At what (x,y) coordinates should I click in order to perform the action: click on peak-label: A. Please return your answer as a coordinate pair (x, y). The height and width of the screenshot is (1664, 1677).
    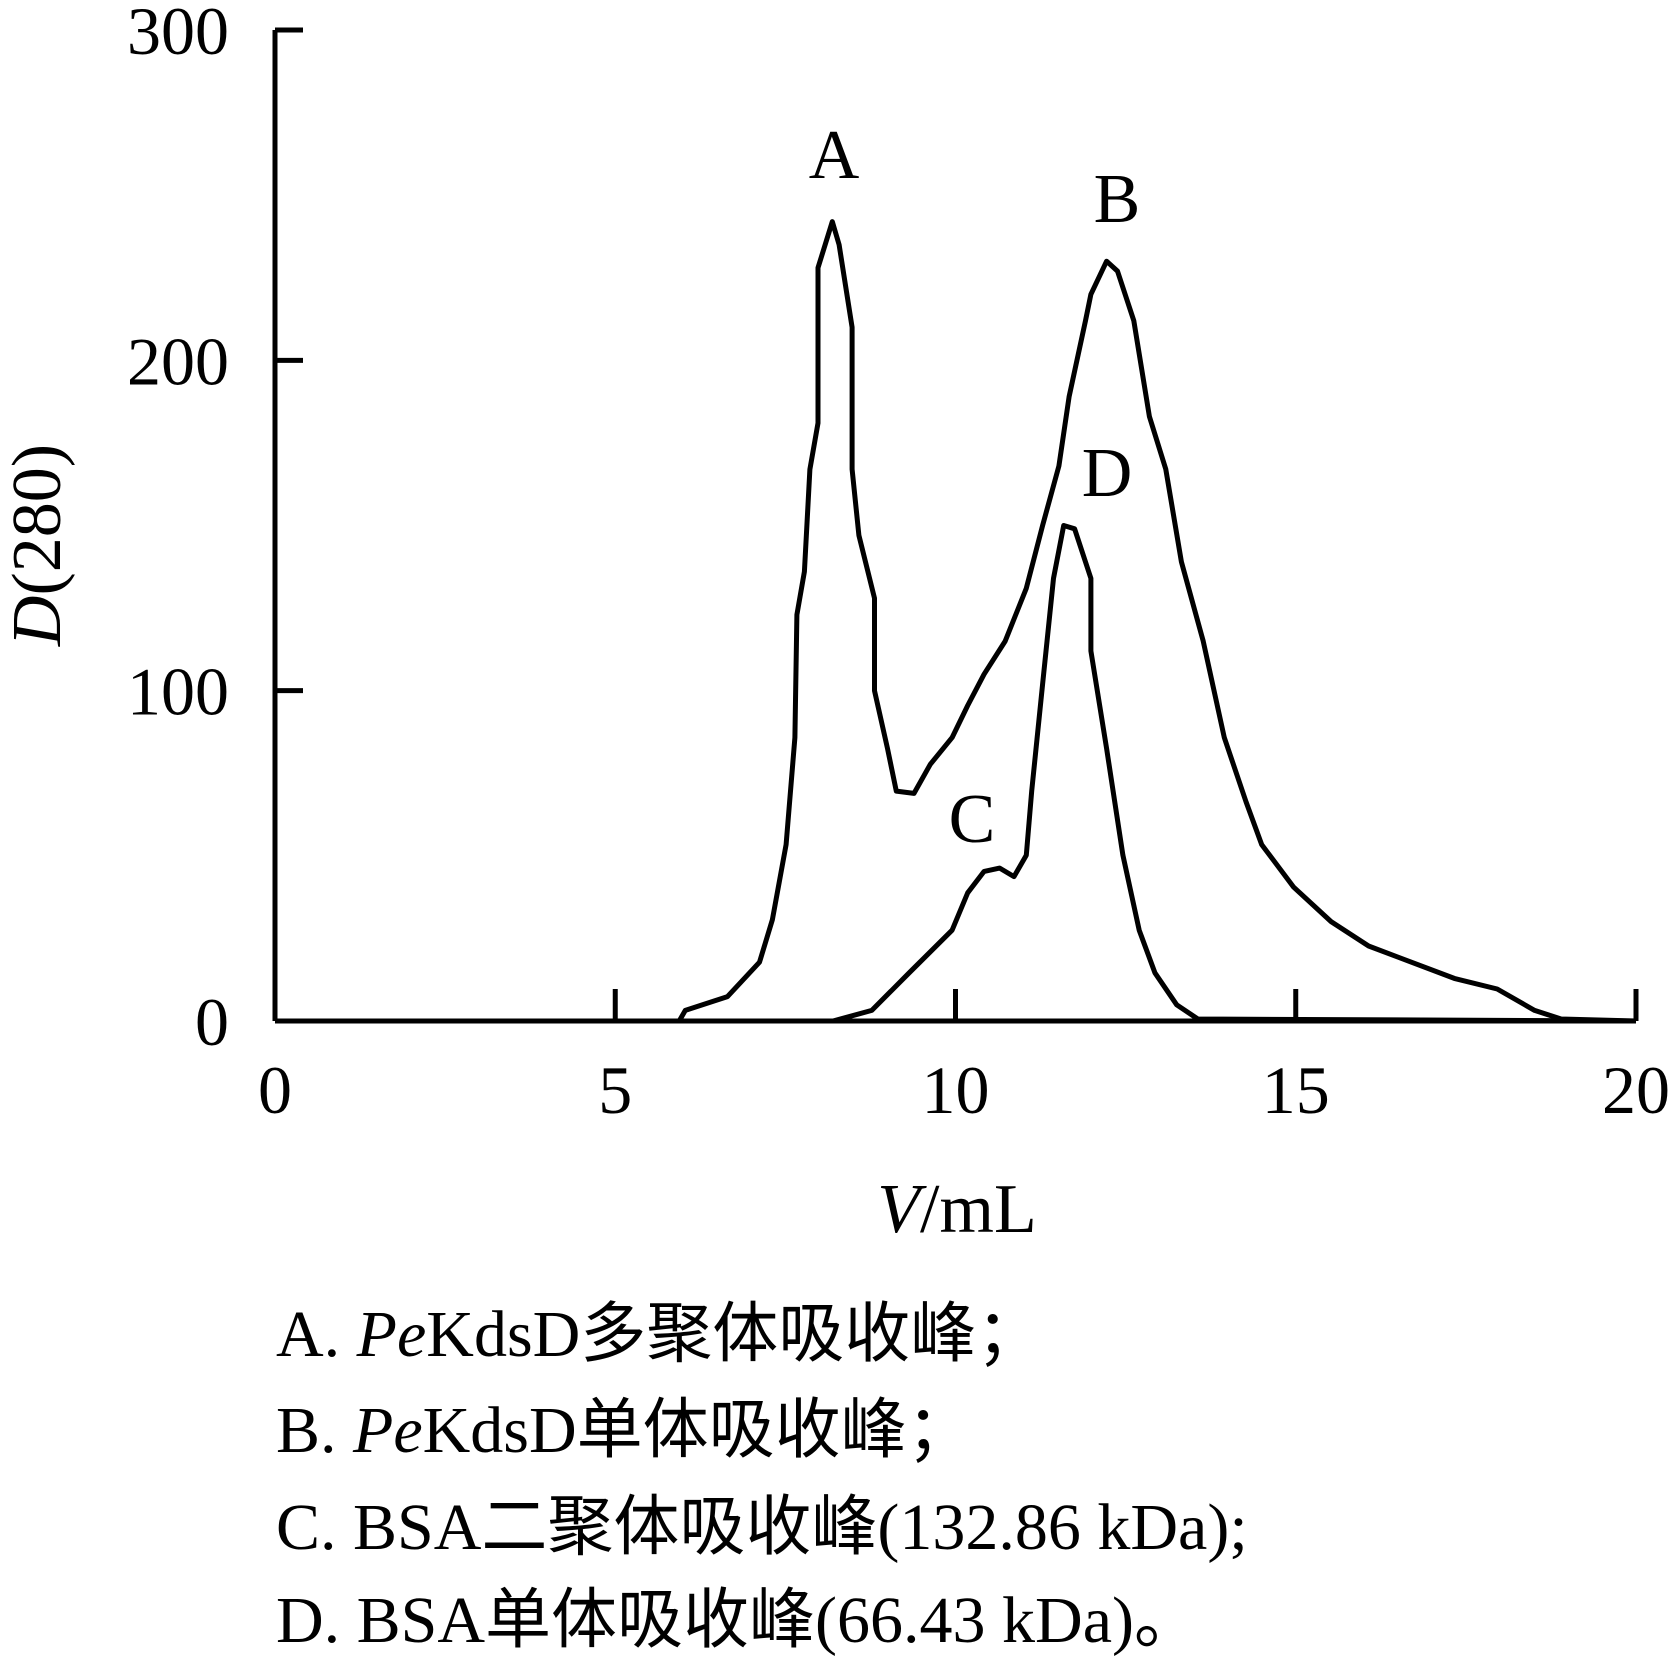
    Looking at the image, I should click on (834, 155).